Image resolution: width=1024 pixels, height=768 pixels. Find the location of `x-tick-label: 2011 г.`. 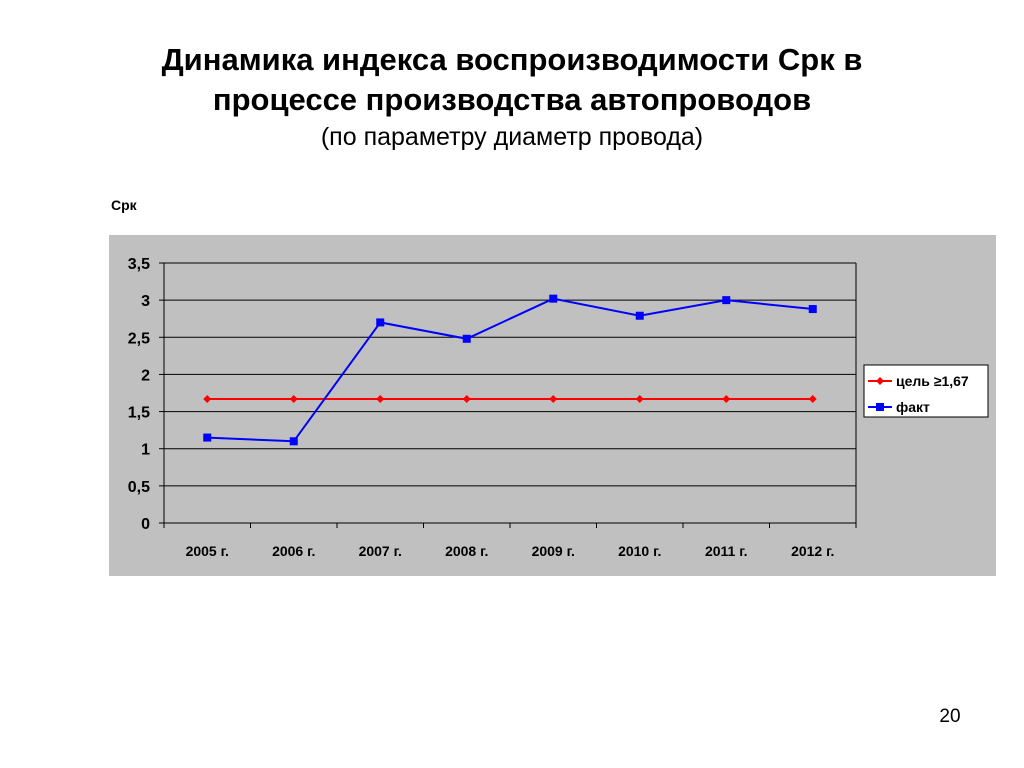

x-tick-label: 2011 г. is located at coordinates (726, 551).